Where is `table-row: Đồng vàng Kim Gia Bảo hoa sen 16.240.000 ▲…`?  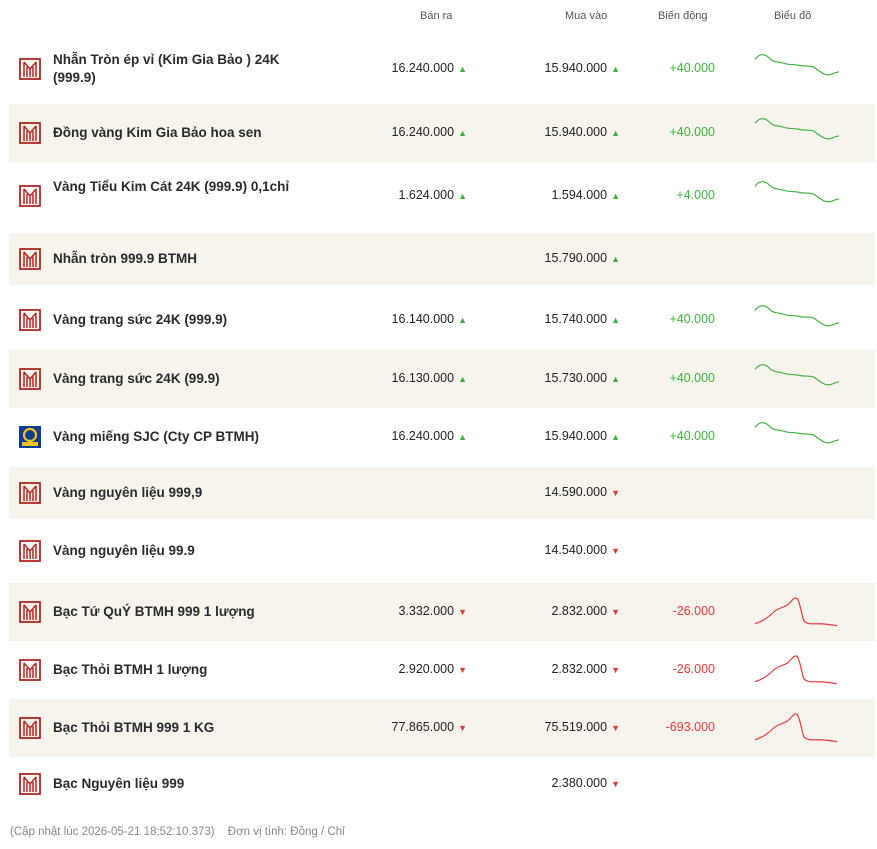 table-row: Đồng vàng Kim Gia Bảo hoa sen 16.240.000 ▲… is located at coordinates (442, 133).